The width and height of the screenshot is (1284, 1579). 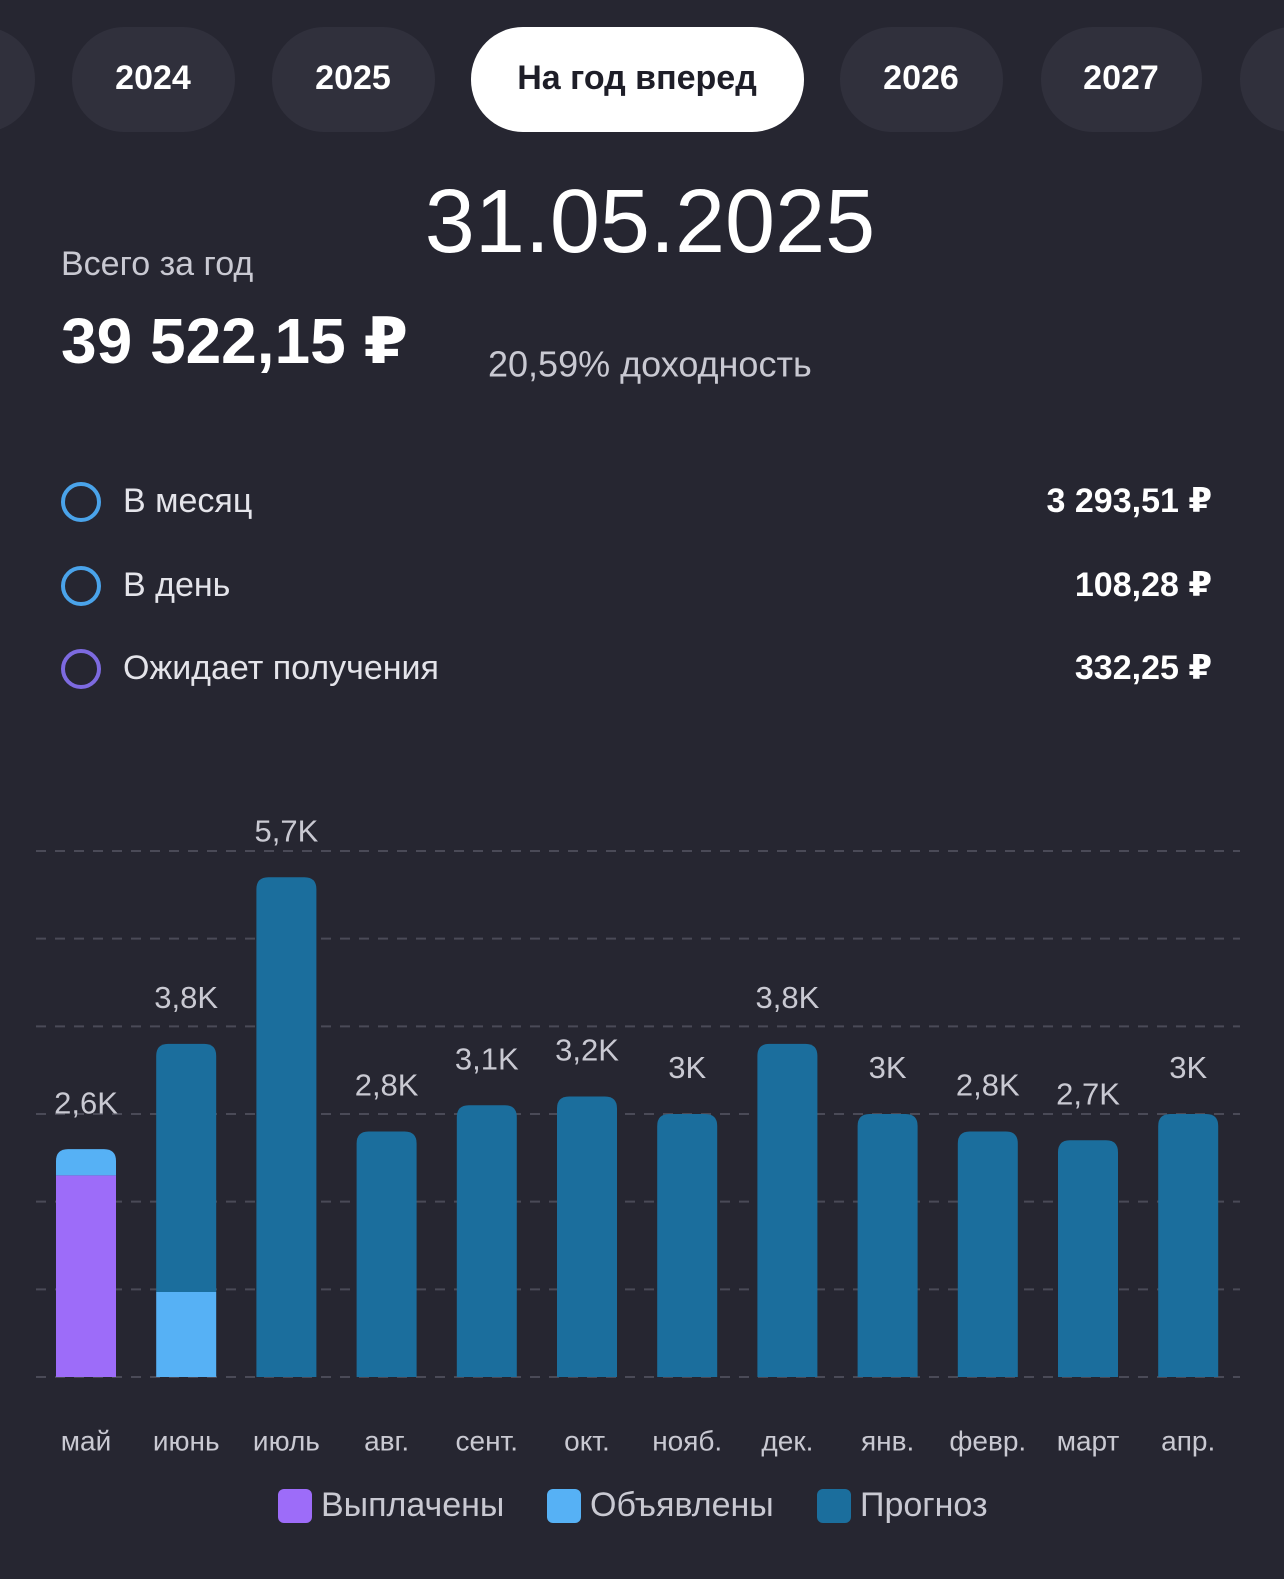 What do you see at coordinates (1088, 1093) in the screenshot?
I see `bar-total-label: 2,7K` at bounding box center [1088, 1093].